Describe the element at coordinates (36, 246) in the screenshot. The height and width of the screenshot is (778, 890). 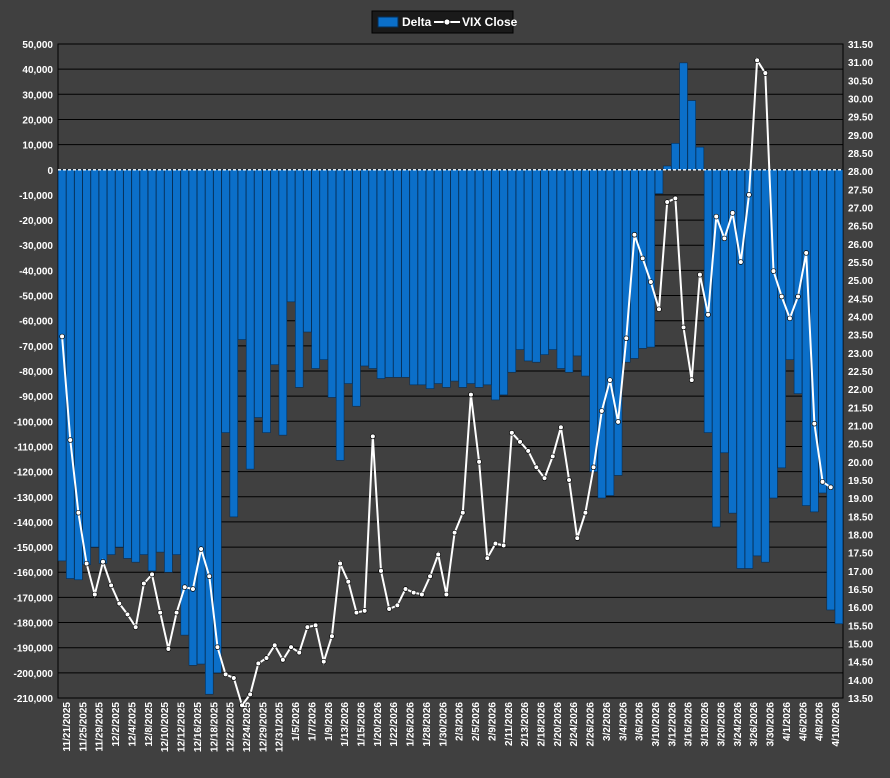
I see `left-y-tick-label: -30,000` at that location.